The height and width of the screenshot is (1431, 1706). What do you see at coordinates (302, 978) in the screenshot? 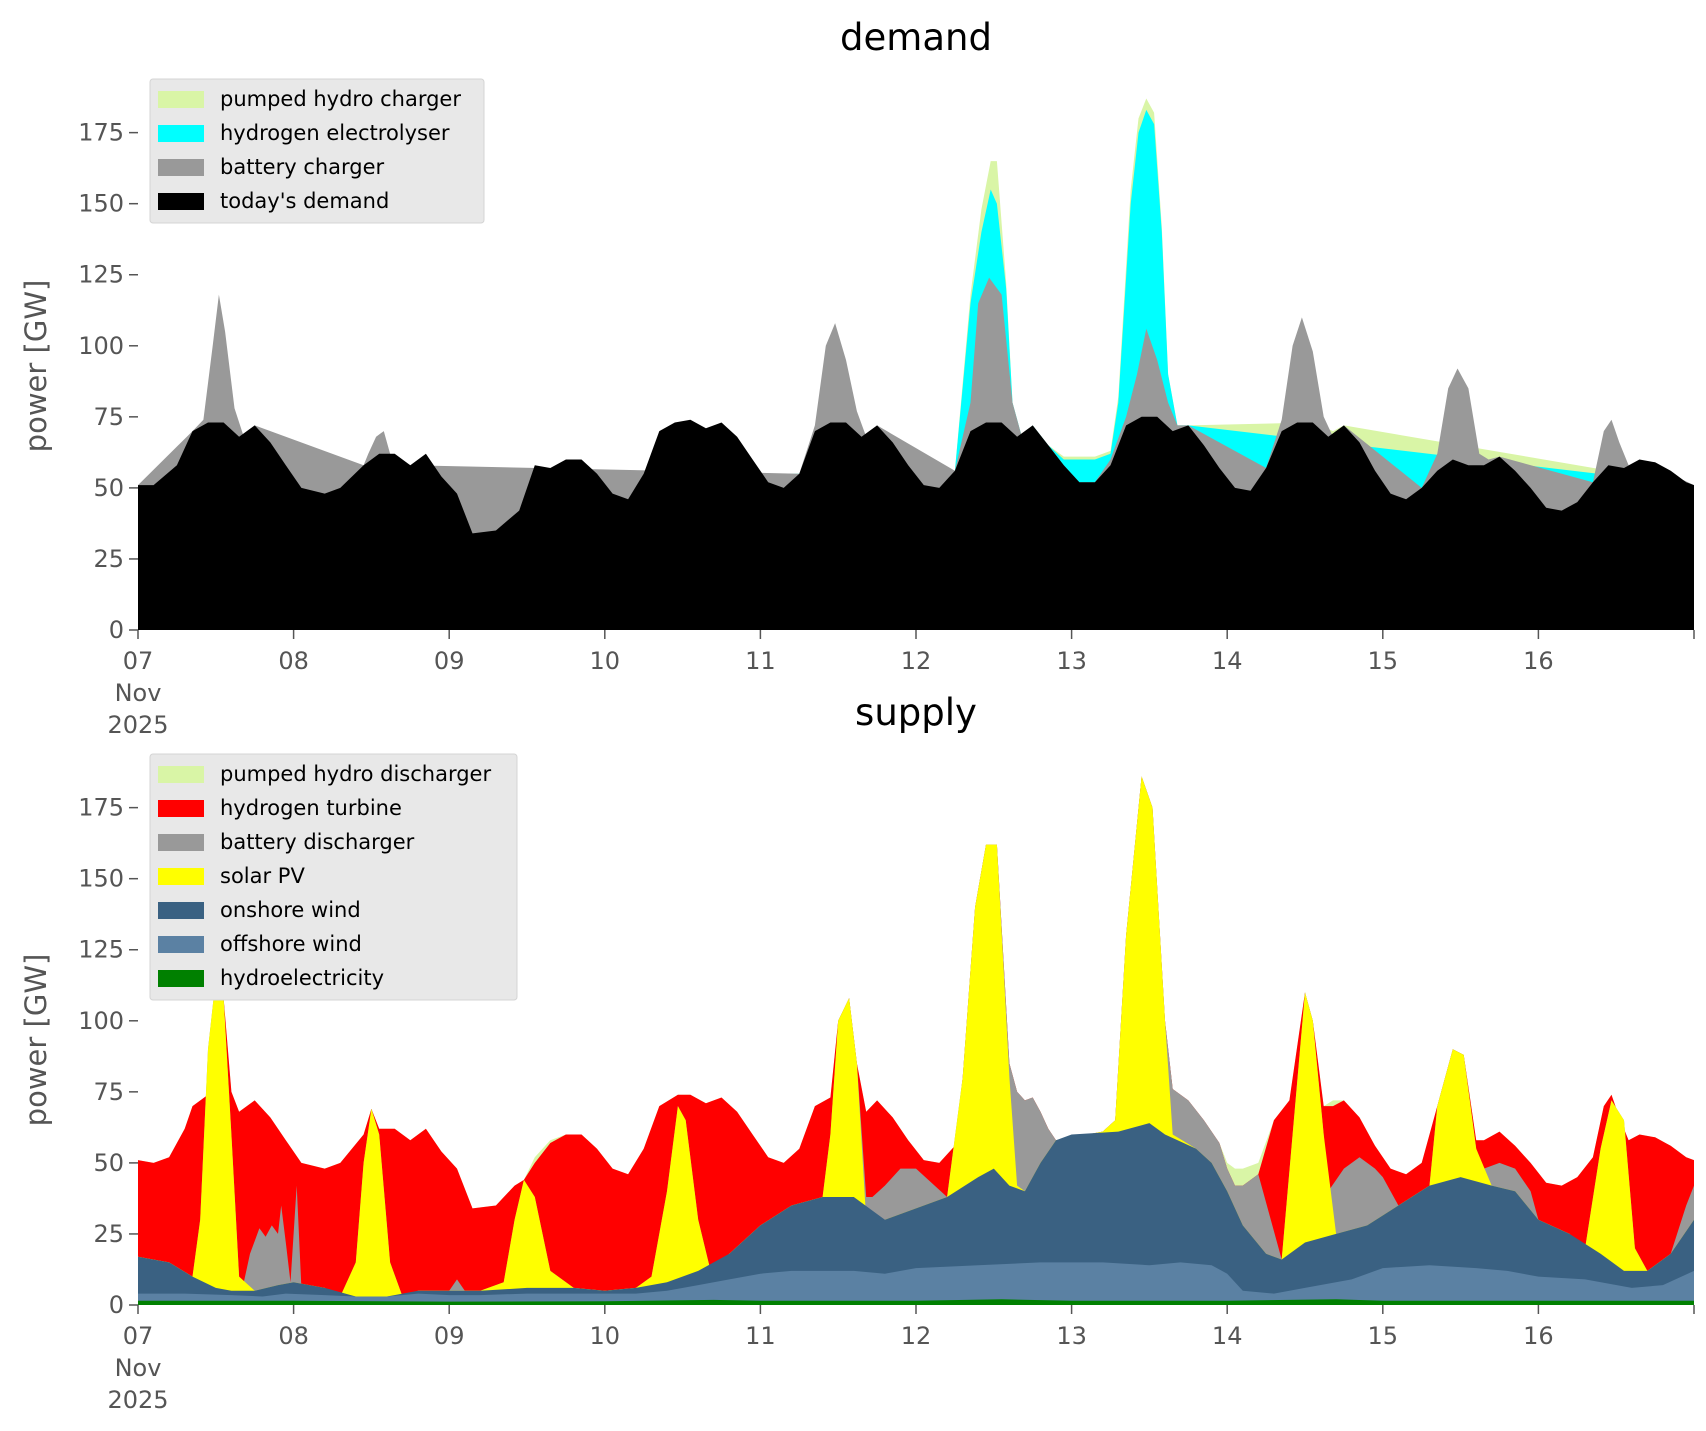
I see `legend-label-hydroelectricity: hydroelectricity` at bounding box center [302, 978].